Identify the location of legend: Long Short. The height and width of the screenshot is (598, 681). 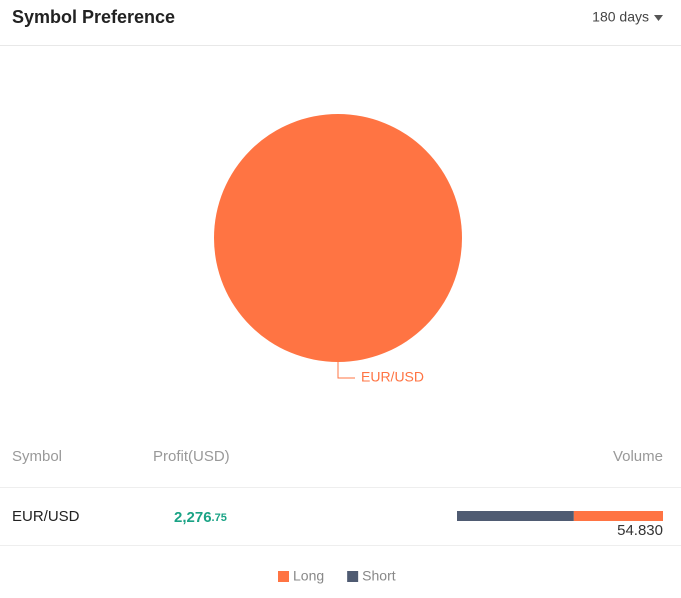
(337, 576).